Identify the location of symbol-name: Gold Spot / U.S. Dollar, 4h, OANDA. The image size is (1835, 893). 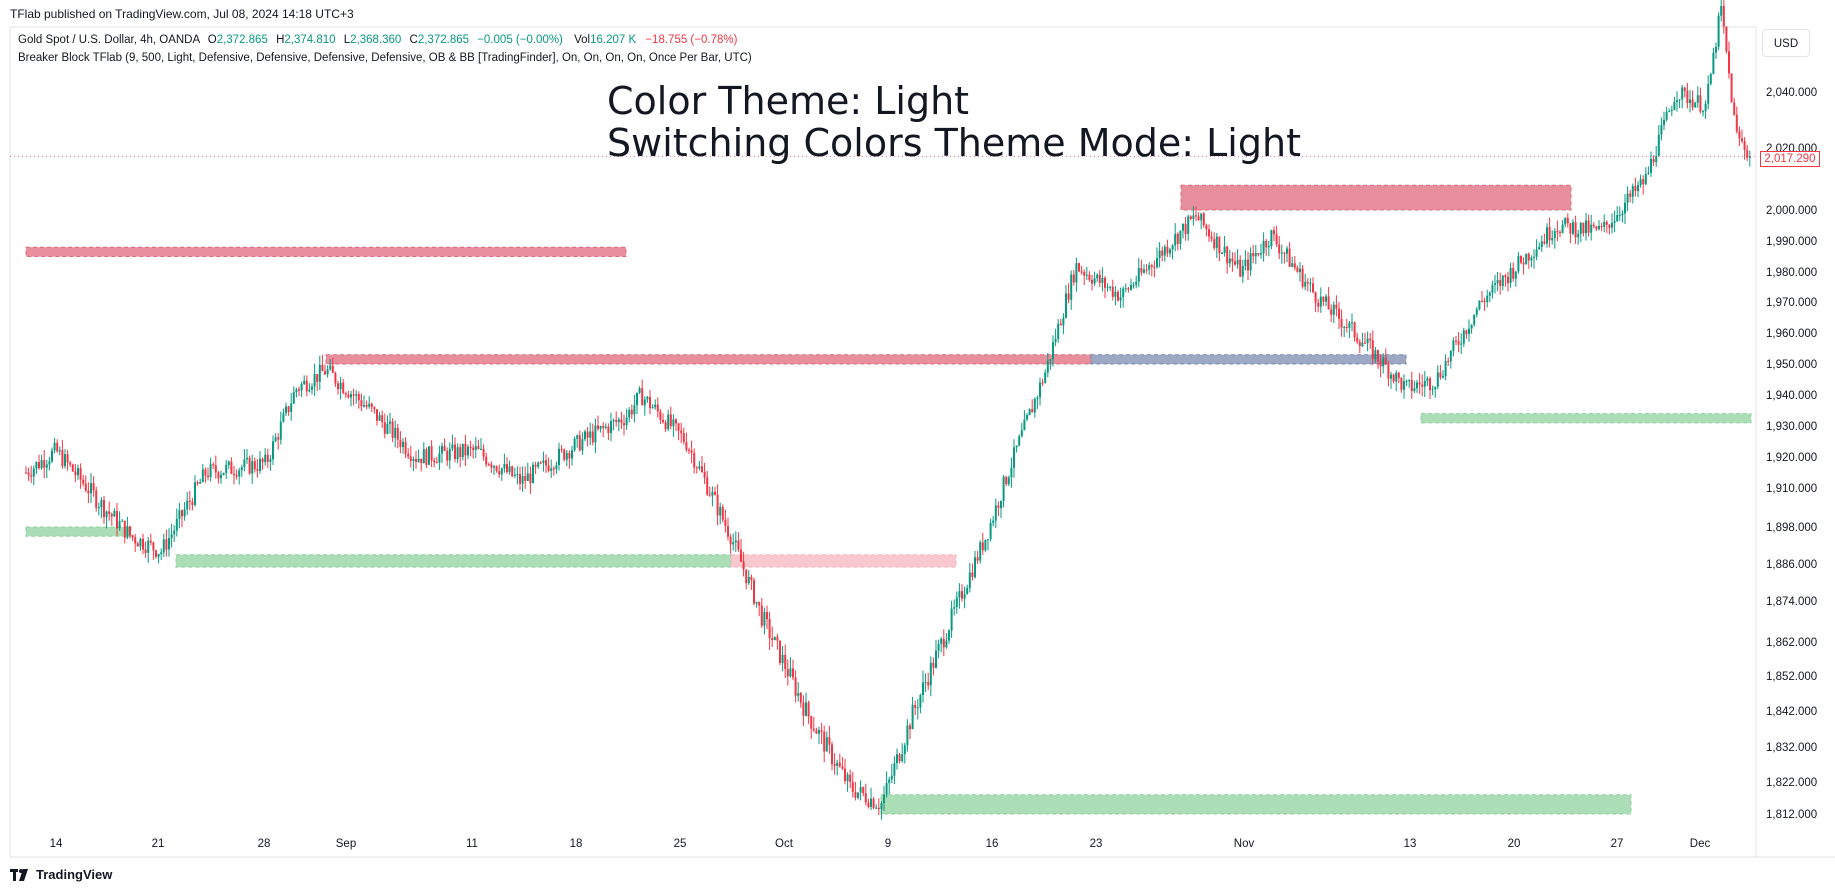
(109, 40).